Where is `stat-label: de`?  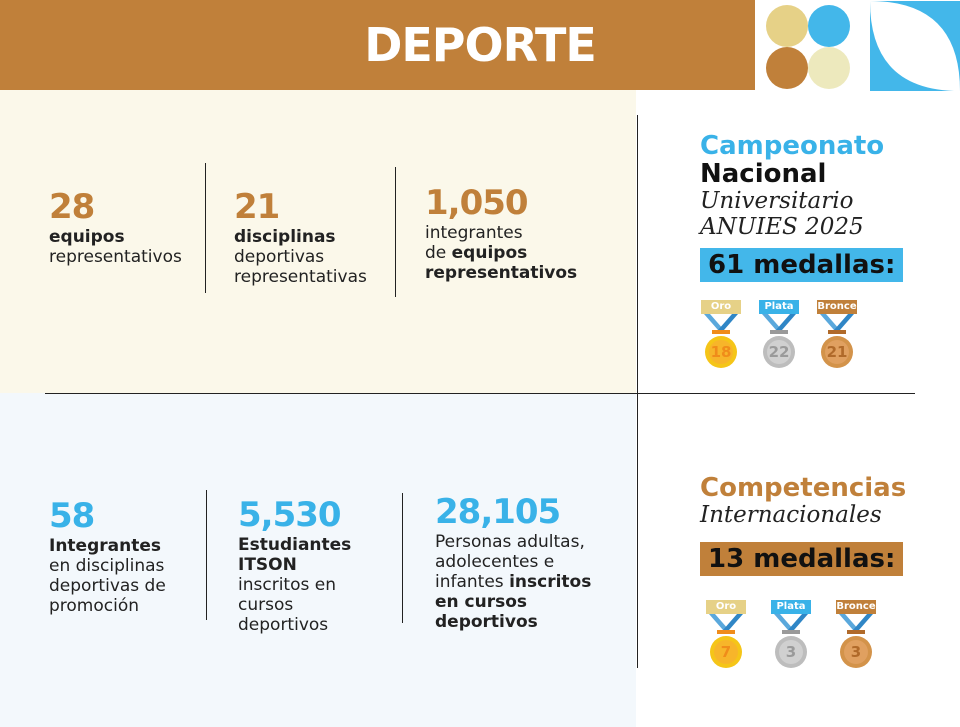 stat-label: de is located at coordinates (438, 253).